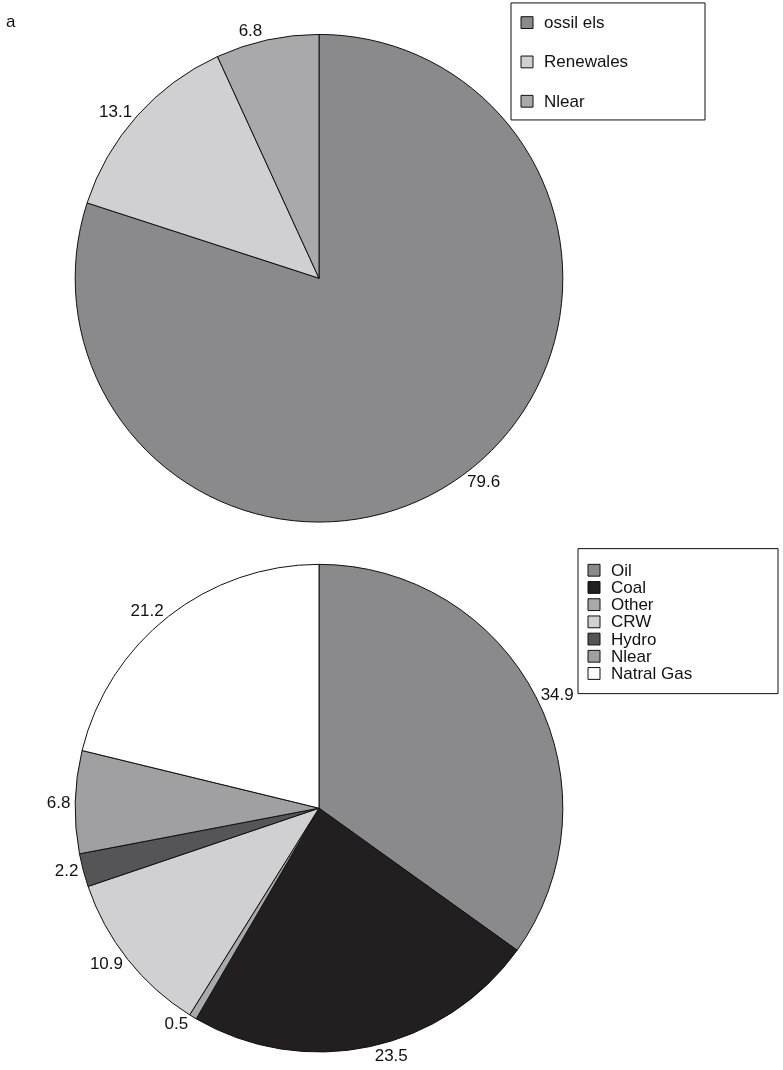 Image resolution: width=783 pixels, height=1070 pixels. What do you see at coordinates (632, 604) in the screenshot?
I see `legend-label: Other` at bounding box center [632, 604].